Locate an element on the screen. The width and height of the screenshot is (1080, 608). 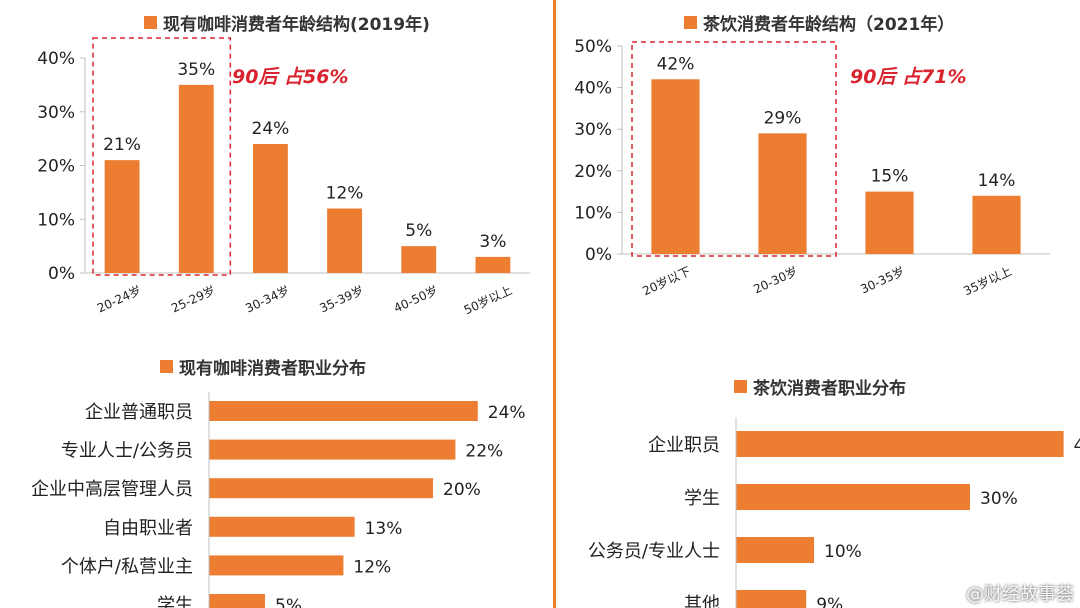
category-label: 公务员/专业人士 is located at coordinates (654, 551).